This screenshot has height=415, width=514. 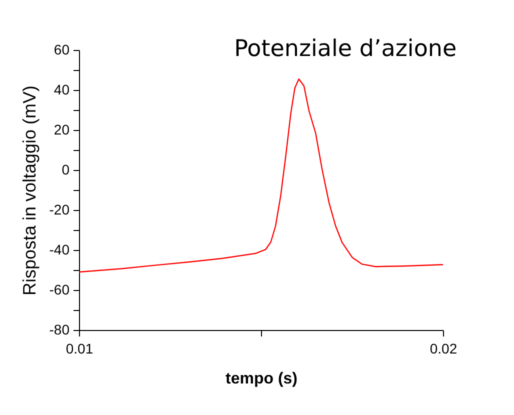 I want to click on y-tick-label: 60, so click(x=62, y=50).